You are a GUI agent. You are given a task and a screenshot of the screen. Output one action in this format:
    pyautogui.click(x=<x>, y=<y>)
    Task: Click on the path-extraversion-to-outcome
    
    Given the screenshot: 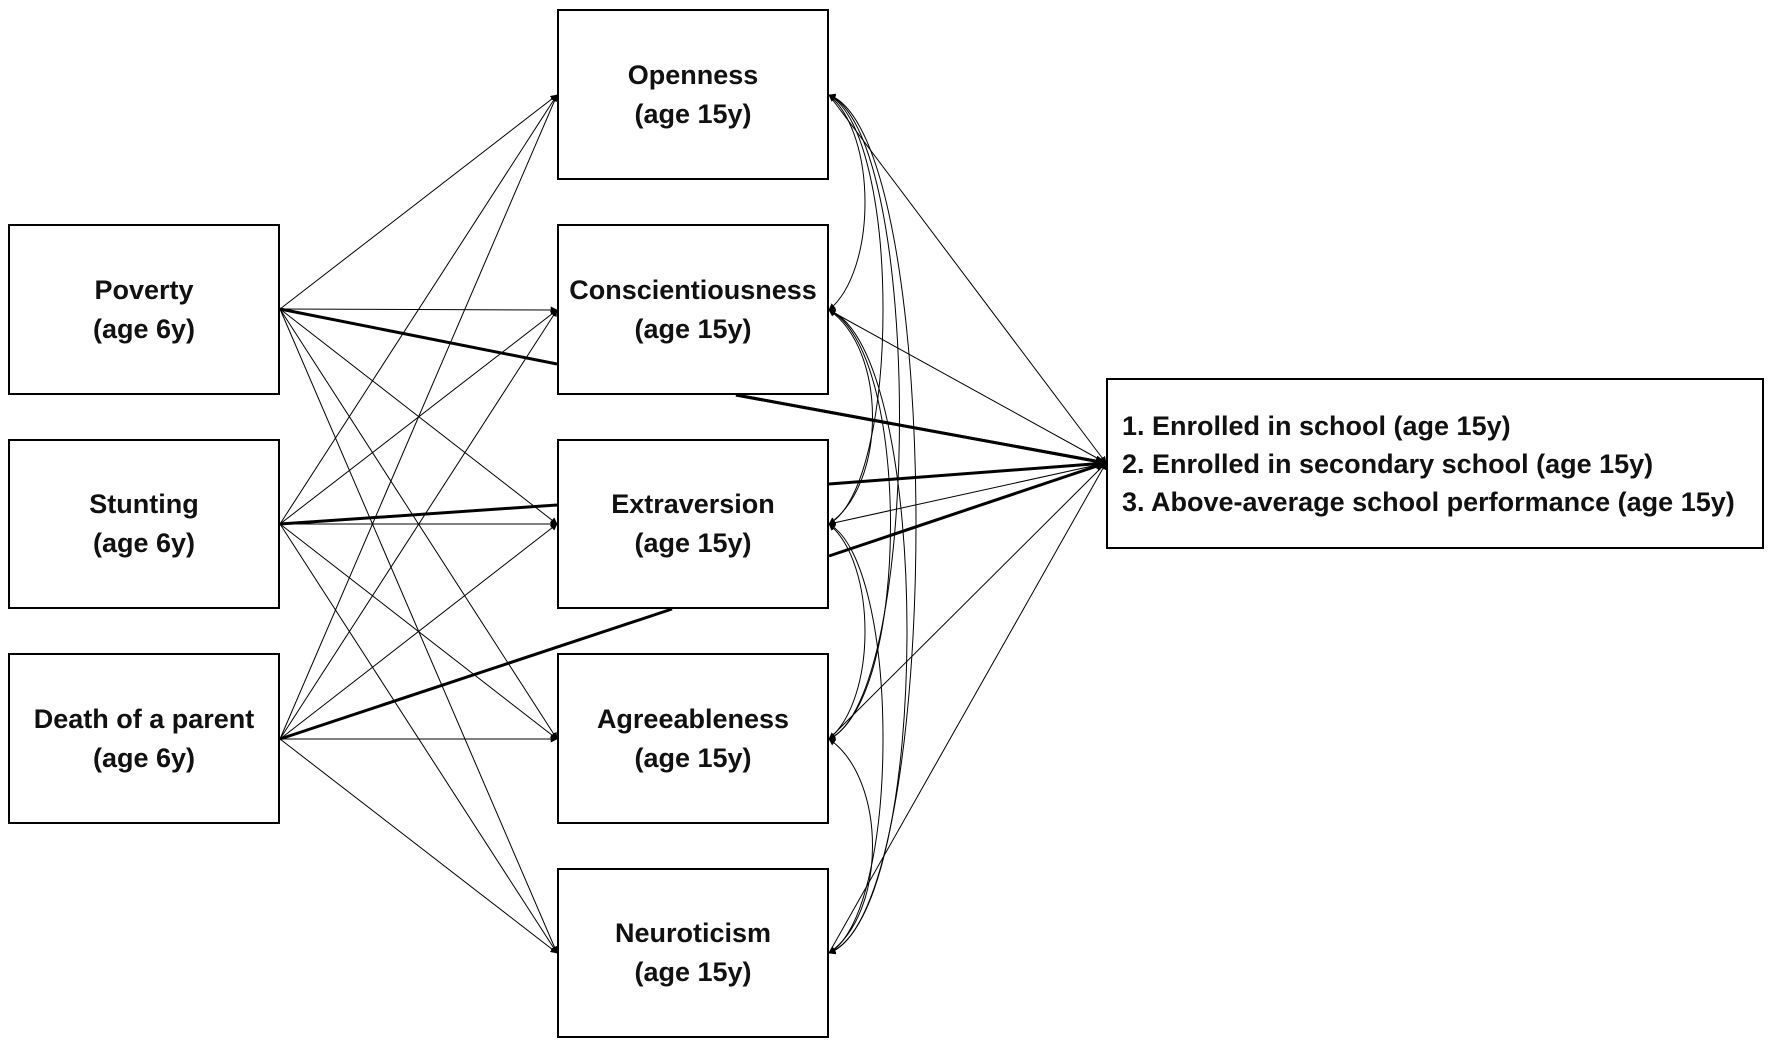 What is the action you would take?
    pyautogui.click(x=968, y=472)
    